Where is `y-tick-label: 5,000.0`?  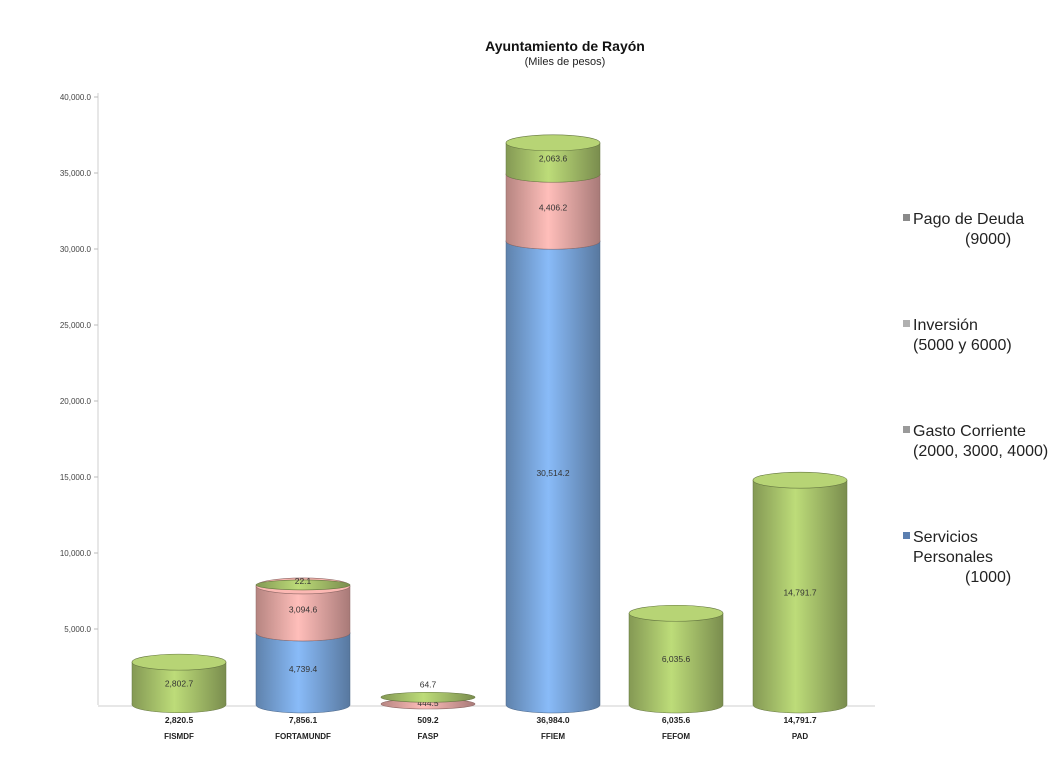
y-tick-label: 5,000.0 is located at coordinates (77, 629).